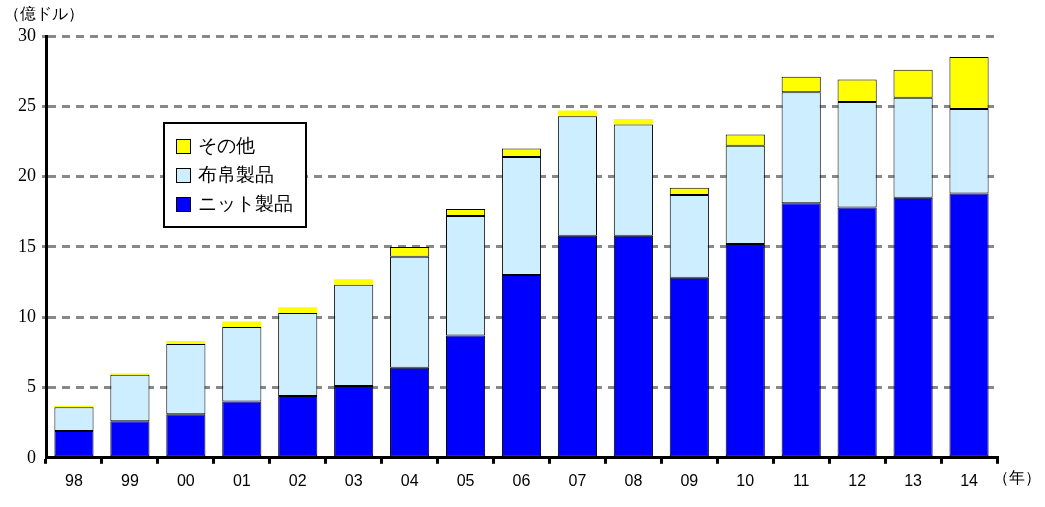 The width and height of the screenshot is (1045, 507). Describe the element at coordinates (44, 14) in the screenshot. I see `y-axis-title: （億ドル）` at that location.